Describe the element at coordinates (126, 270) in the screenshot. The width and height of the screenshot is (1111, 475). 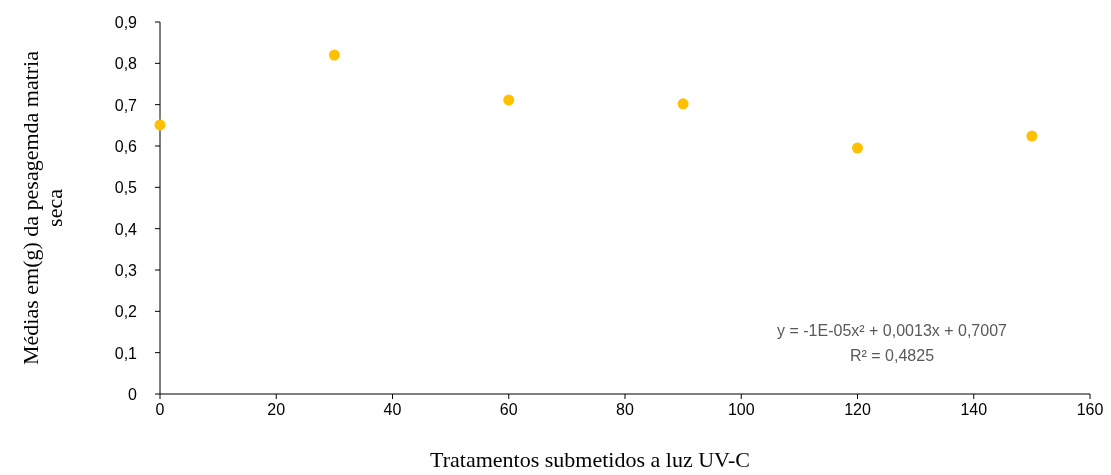
I see `y-tick-label: 0,3` at that location.